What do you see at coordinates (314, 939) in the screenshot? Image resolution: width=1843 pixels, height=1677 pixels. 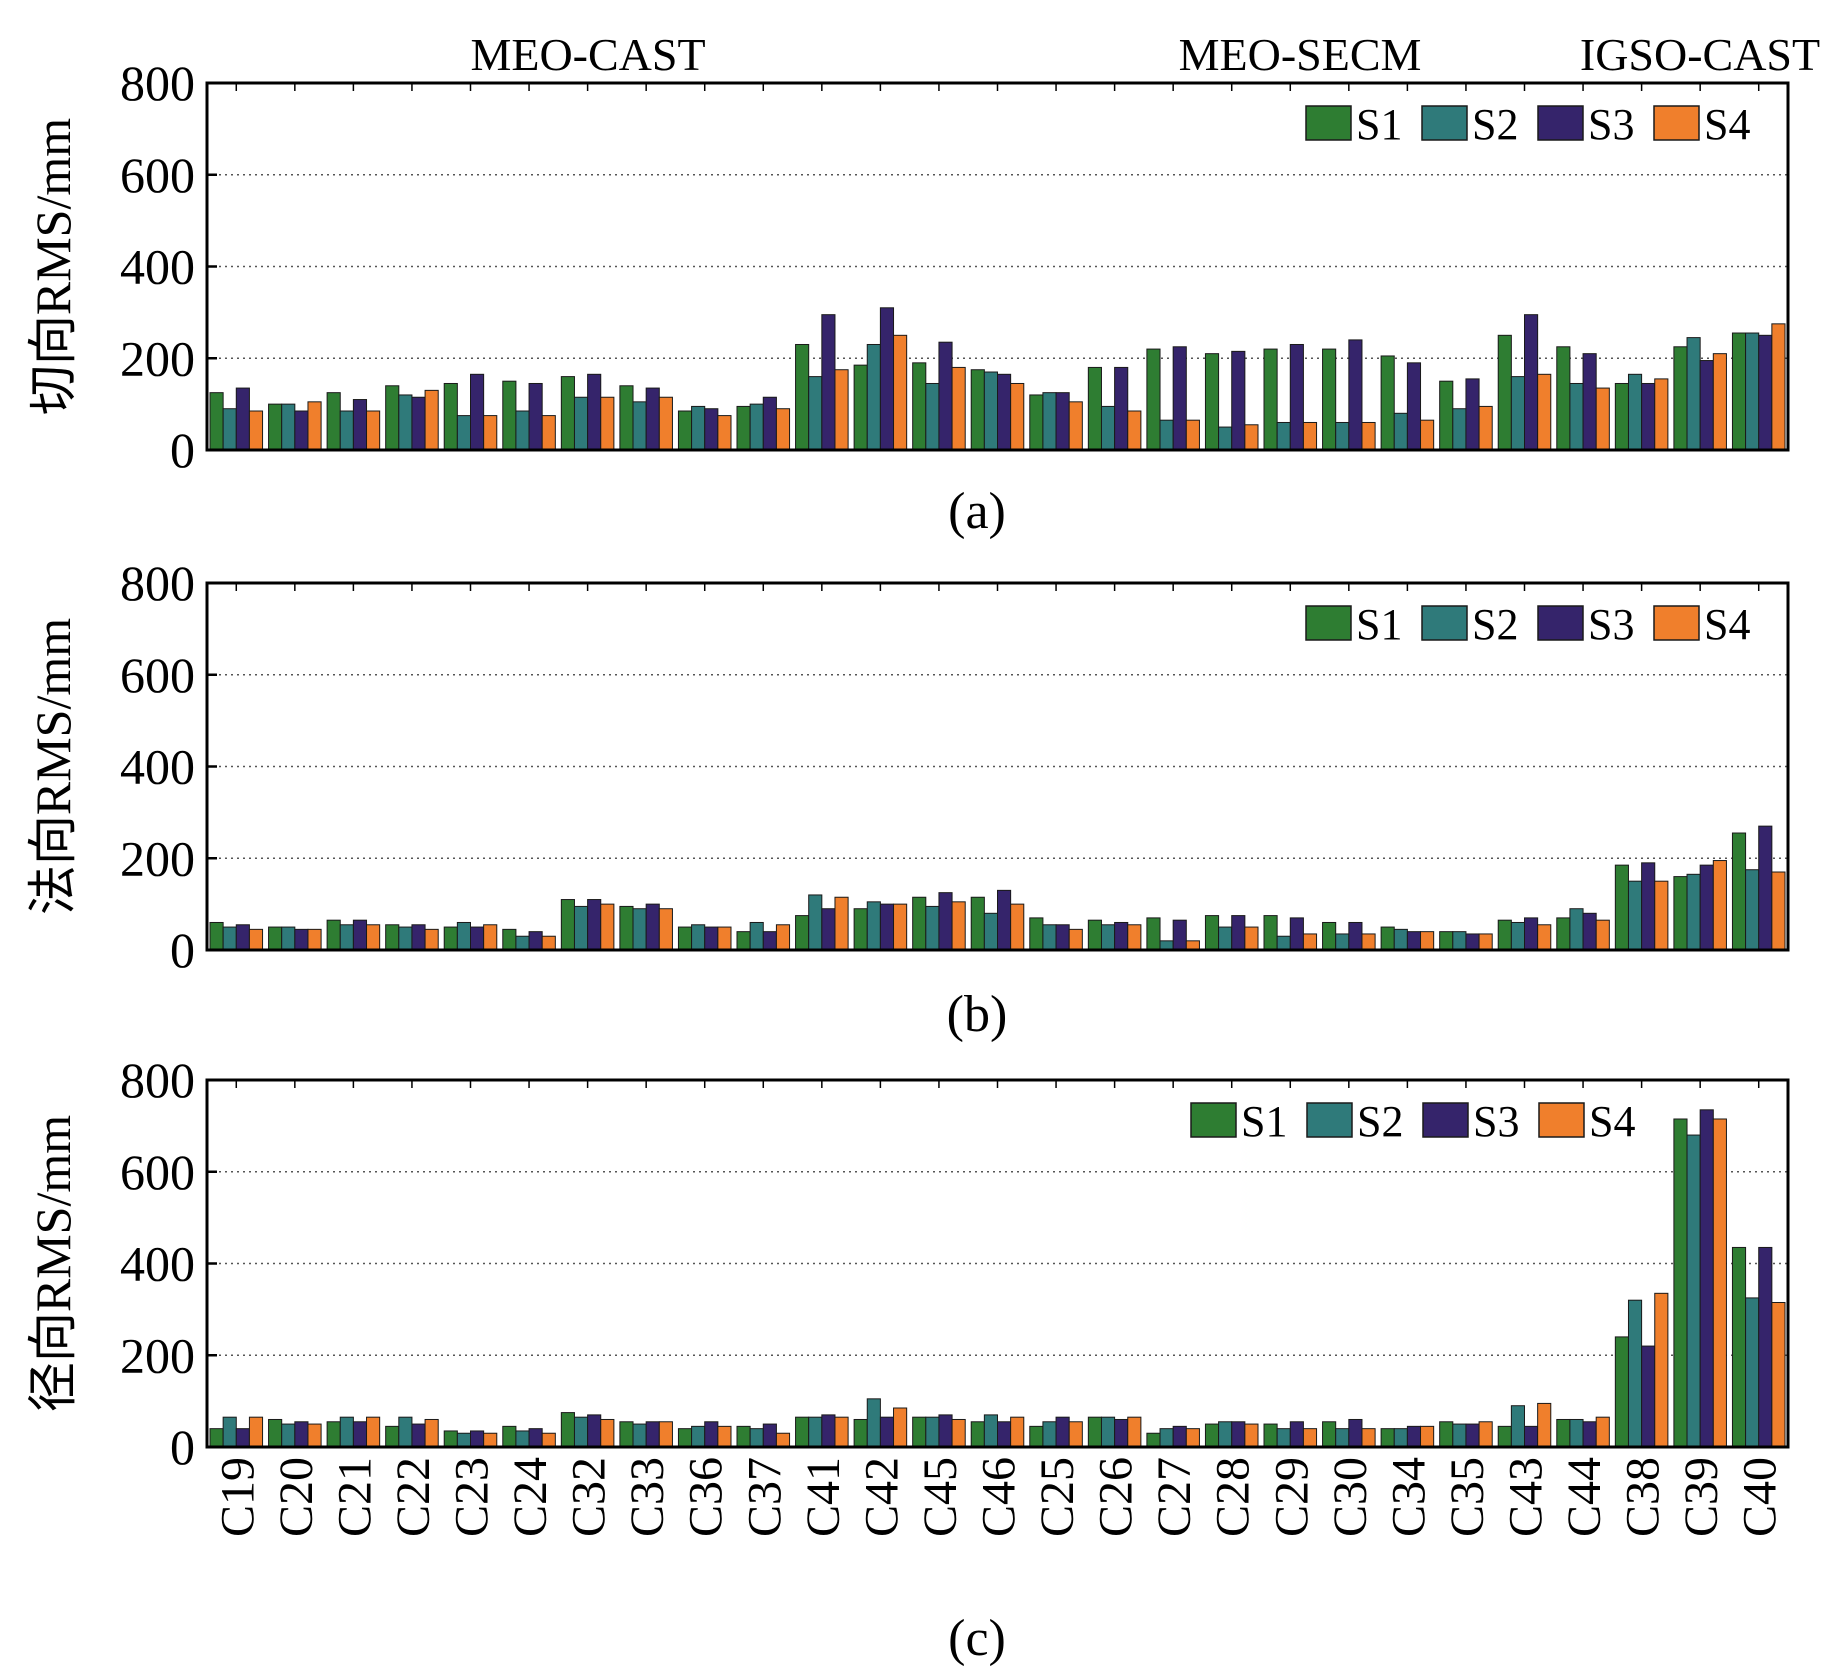 I see `bar-s4-c20` at bounding box center [314, 939].